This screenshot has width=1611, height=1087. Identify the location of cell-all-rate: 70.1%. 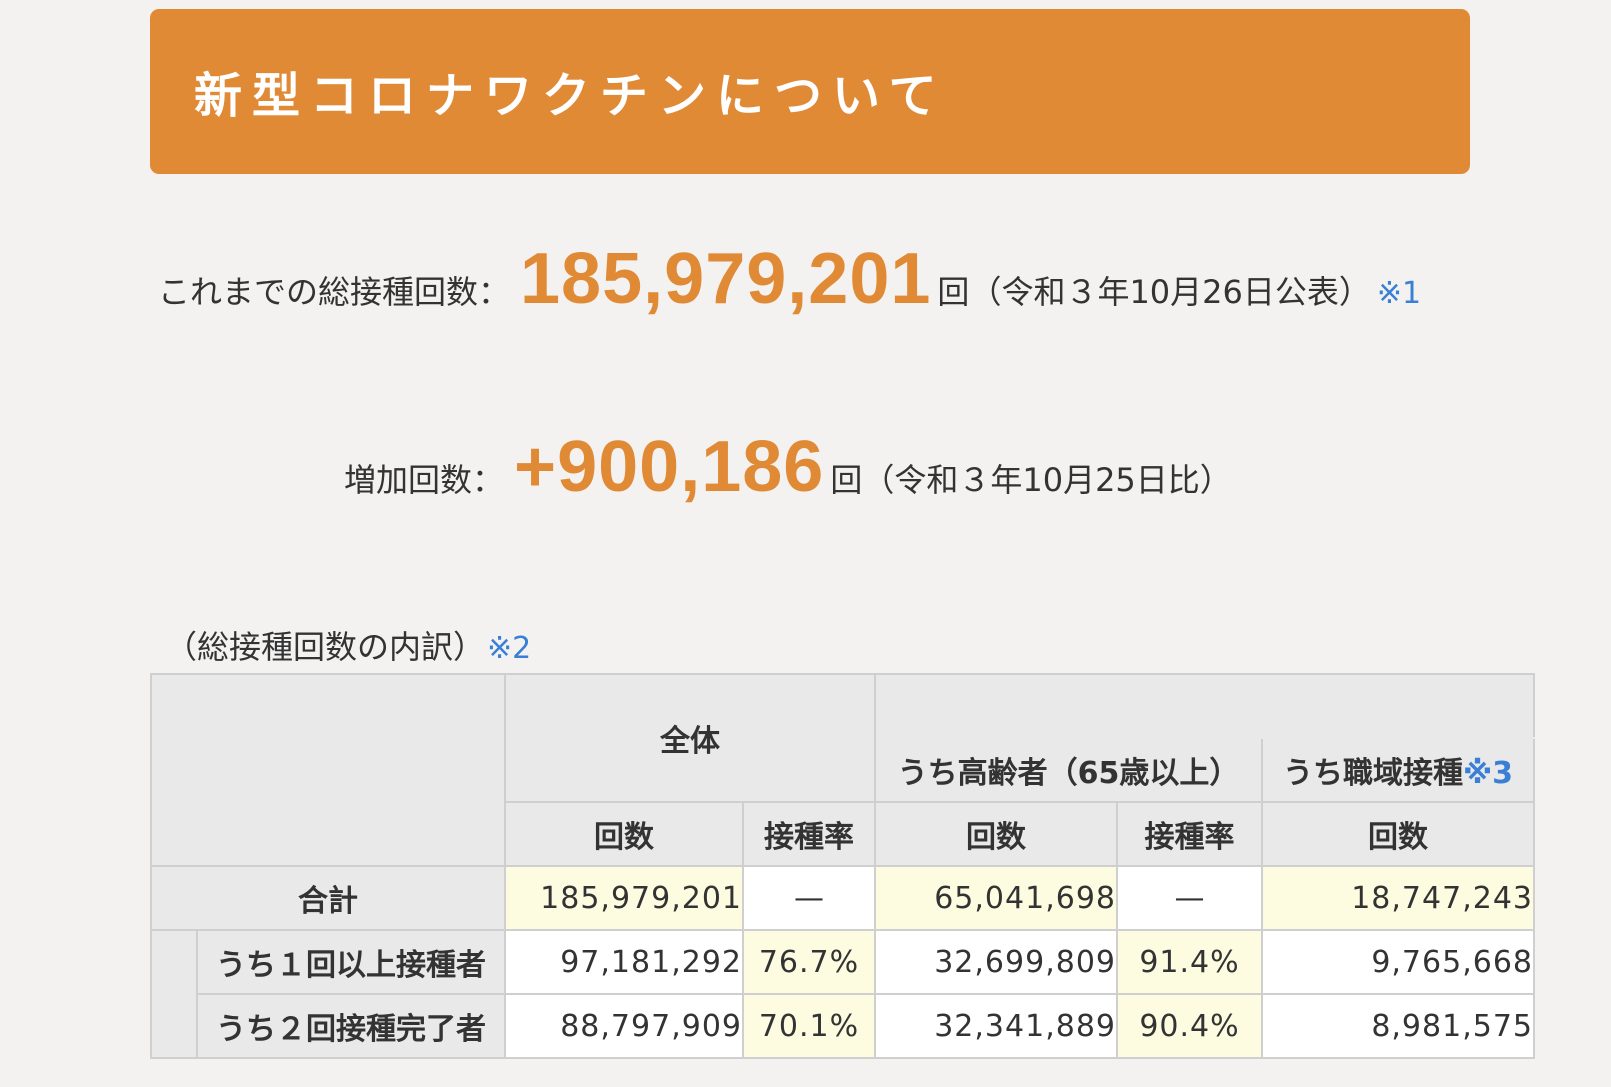
(809, 1026).